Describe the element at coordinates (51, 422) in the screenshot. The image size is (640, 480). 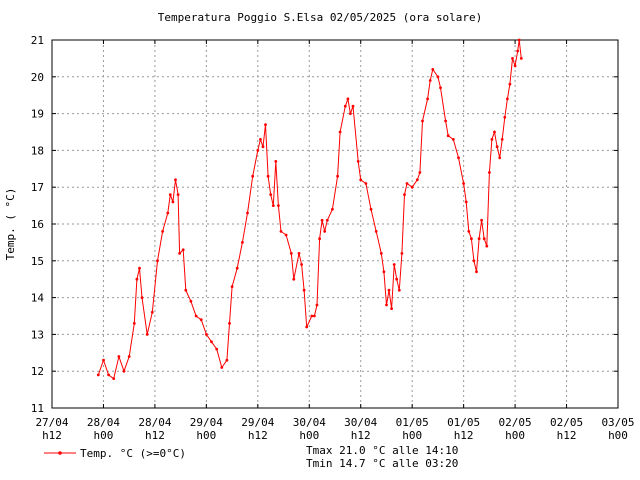
I see `x-tick-label-date: 27/04` at that location.